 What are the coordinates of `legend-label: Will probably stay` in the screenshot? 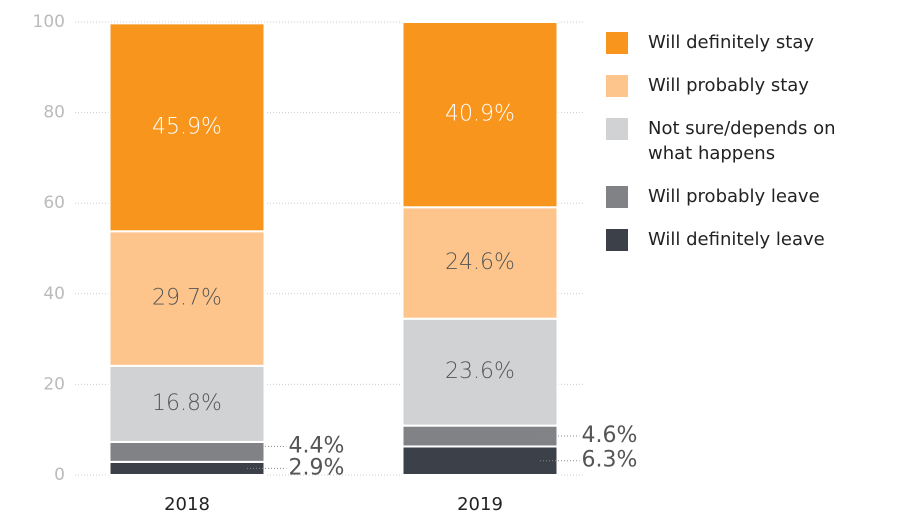 It's located at (728, 85).